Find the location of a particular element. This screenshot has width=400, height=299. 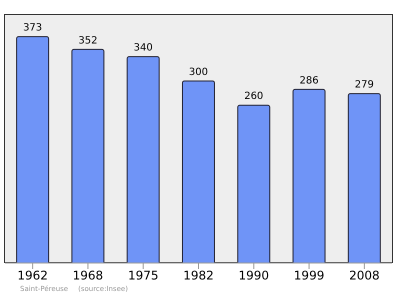

x-tick-label: 1962 is located at coordinates (32, 275).